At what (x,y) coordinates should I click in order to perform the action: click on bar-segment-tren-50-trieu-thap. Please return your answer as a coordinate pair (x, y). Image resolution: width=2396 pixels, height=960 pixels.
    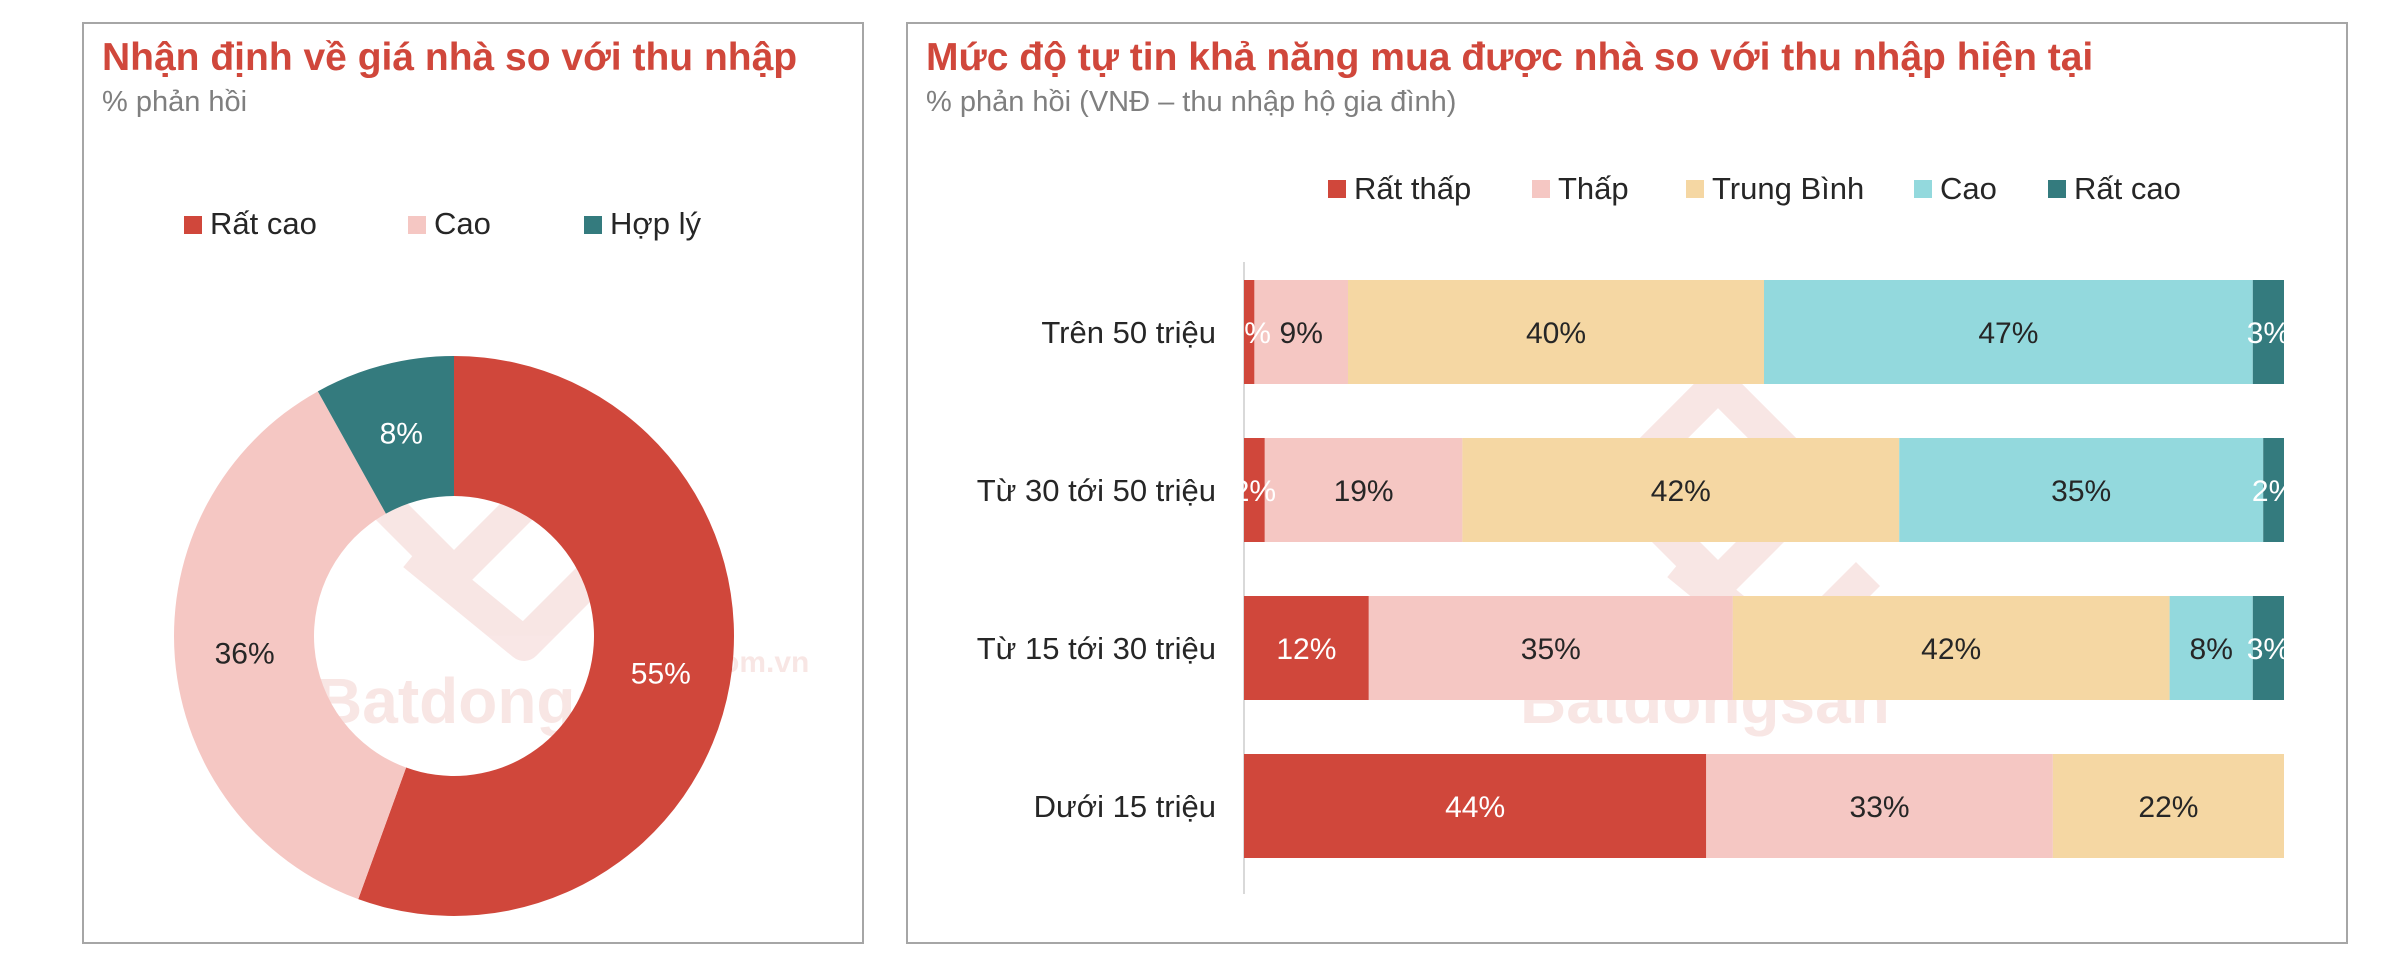
    Looking at the image, I should click on (1301, 332).